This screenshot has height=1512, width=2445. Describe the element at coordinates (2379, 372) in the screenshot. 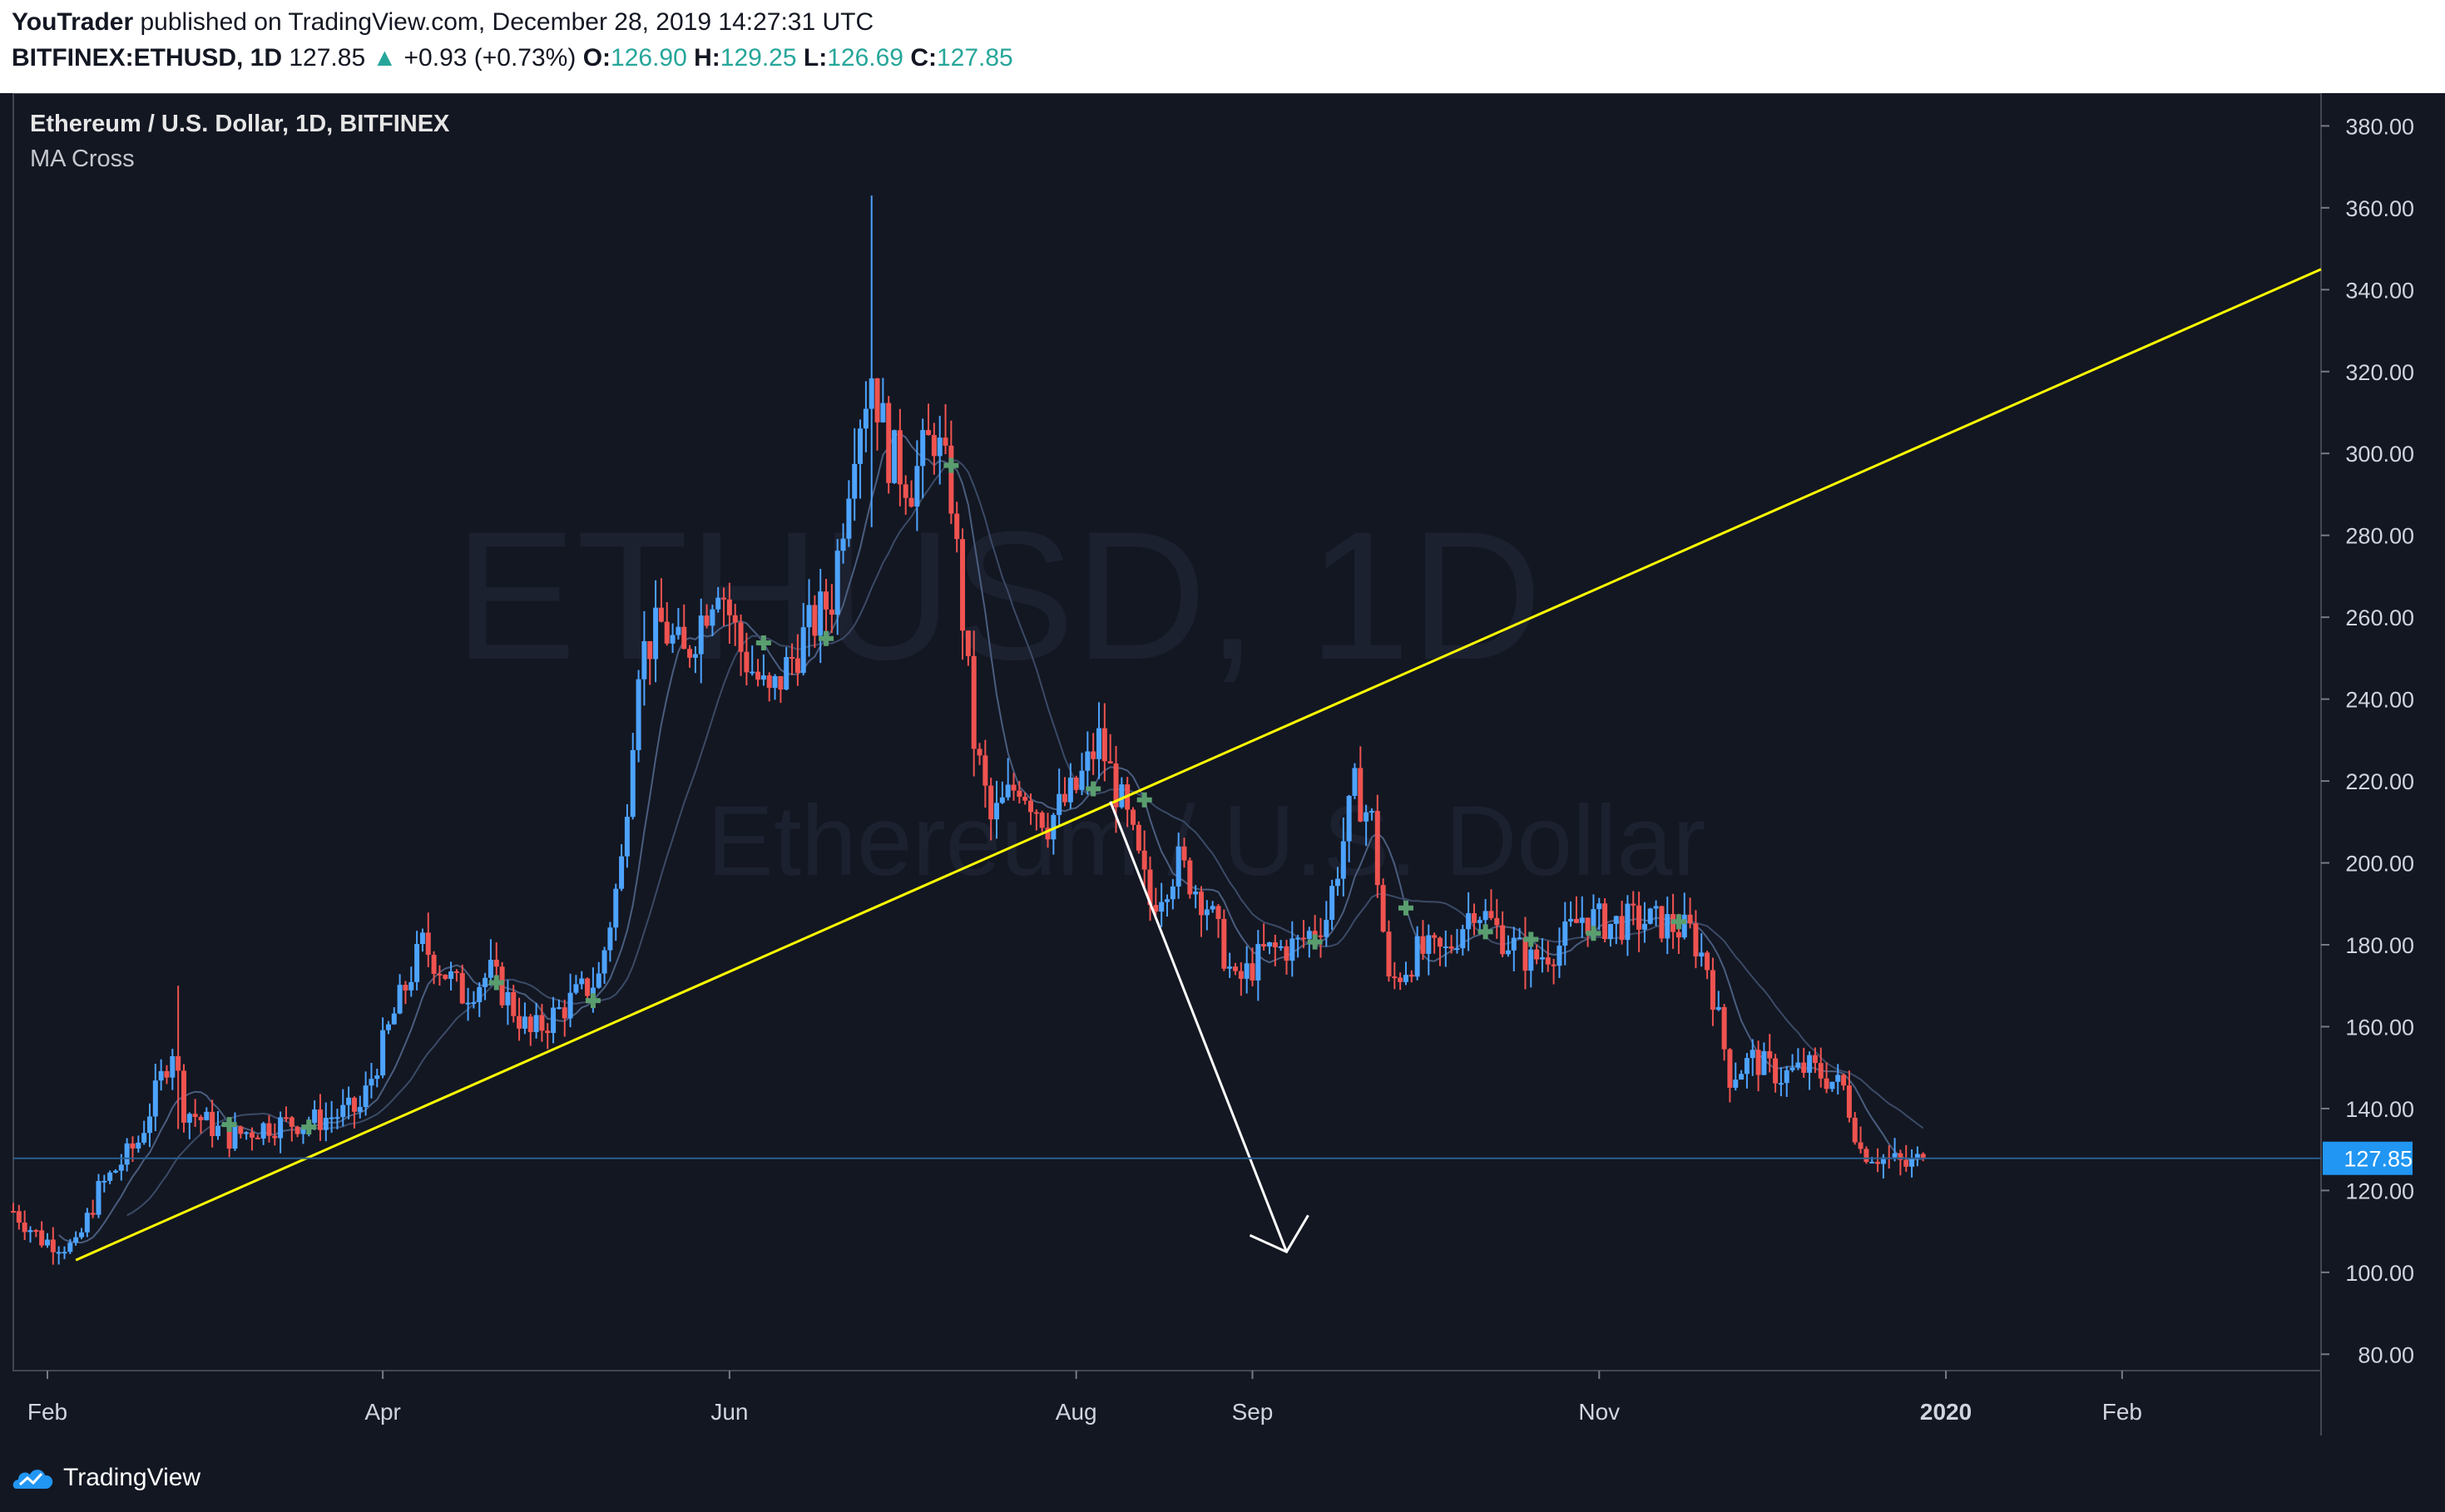

I see `price-tick-label: 320.00` at that location.